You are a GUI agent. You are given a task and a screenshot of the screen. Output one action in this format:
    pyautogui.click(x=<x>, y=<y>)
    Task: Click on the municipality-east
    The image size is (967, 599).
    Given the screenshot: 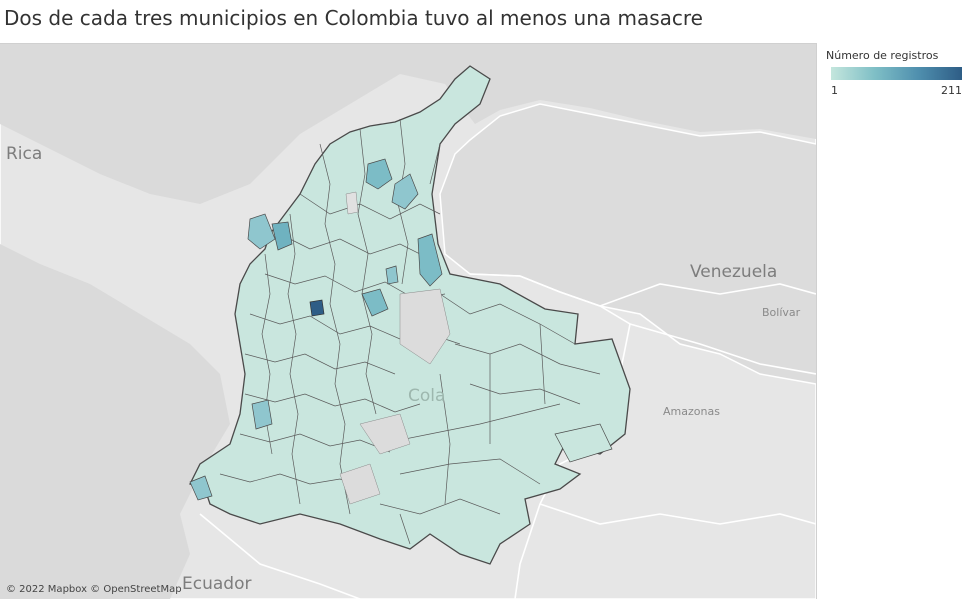 What is the action you would take?
    pyautogui.click(x=583, y=443)
    